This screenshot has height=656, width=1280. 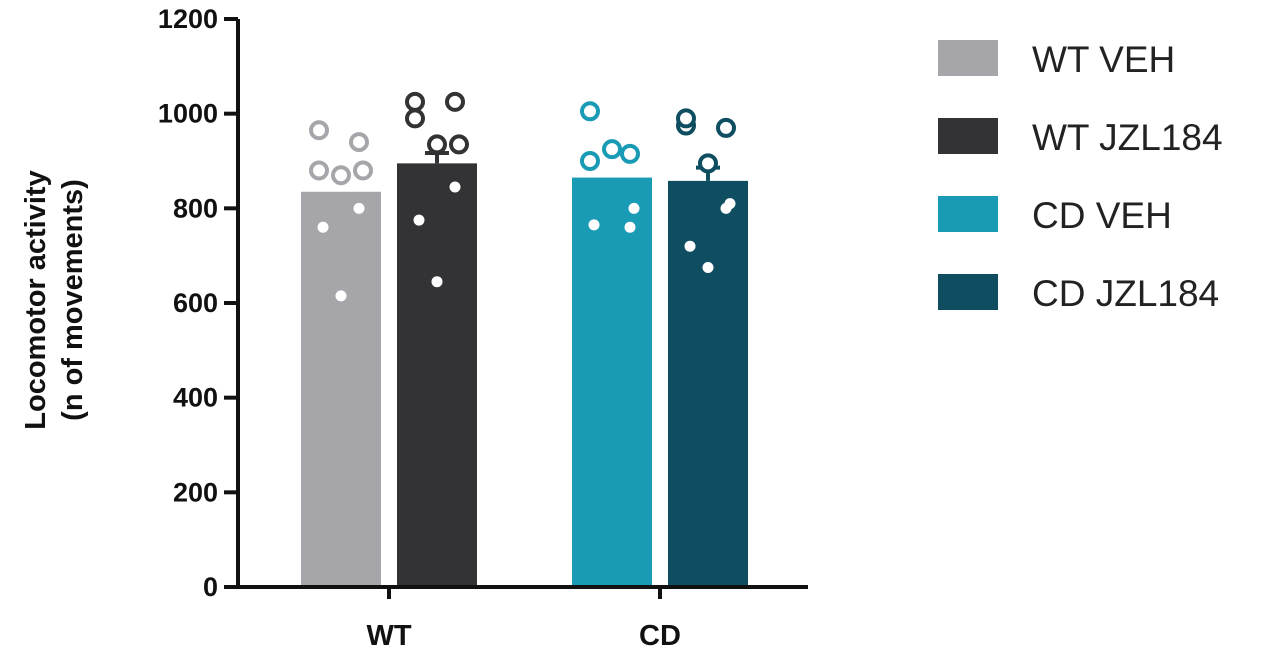 What do you see at coordinates (341, 389) in the screenshot?
I see `bar-wt-veh` at bounding box center [341, 389].